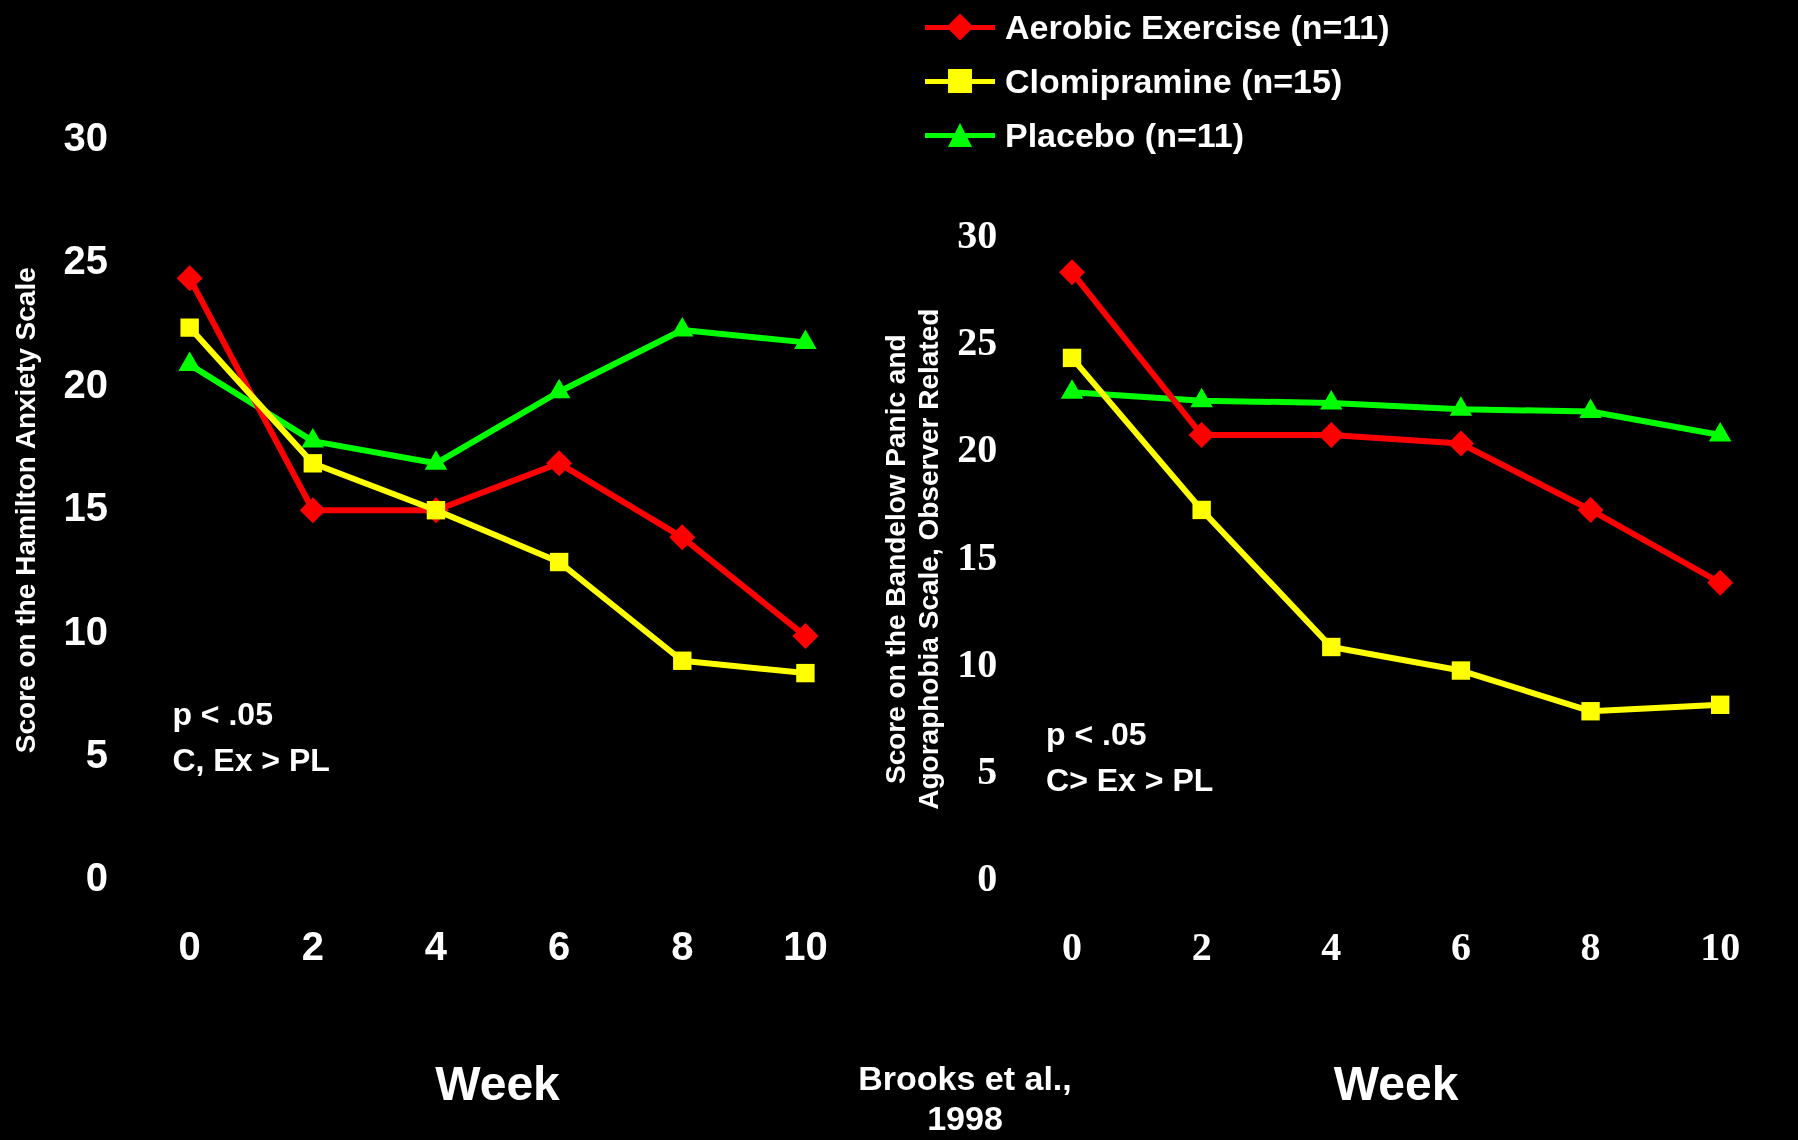  Describe the element at coordinates (1130, 780) in the screenshot. I see `annotation: C> Ex > PL` at that location.